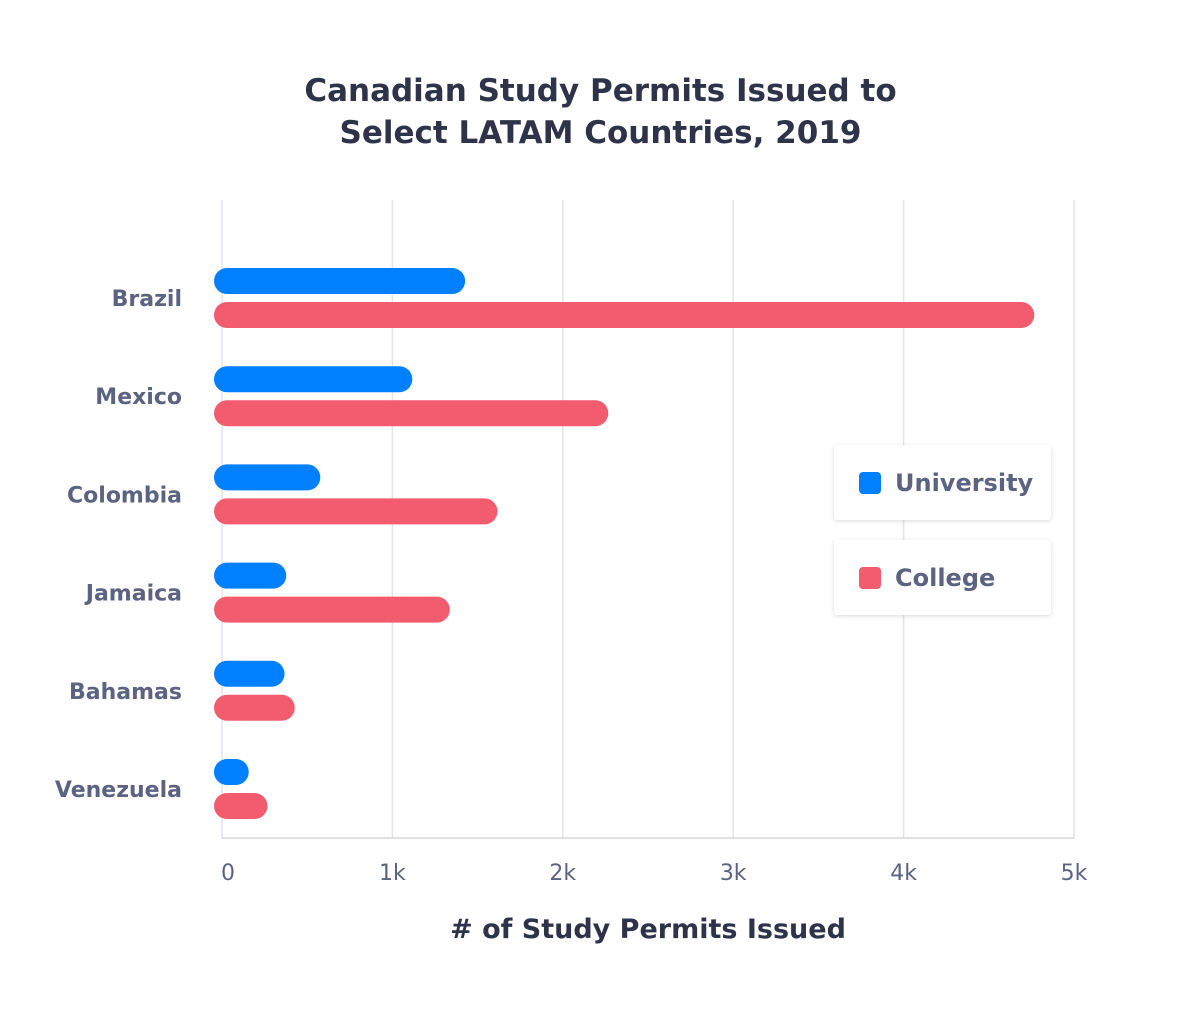 Image resolution: width=1201 pixels, height=1020 pixels. What do you see at coordinates (562, 873) in the screenshot?
I see `x-tick-label: 2k` at bounding box center [562, 873].